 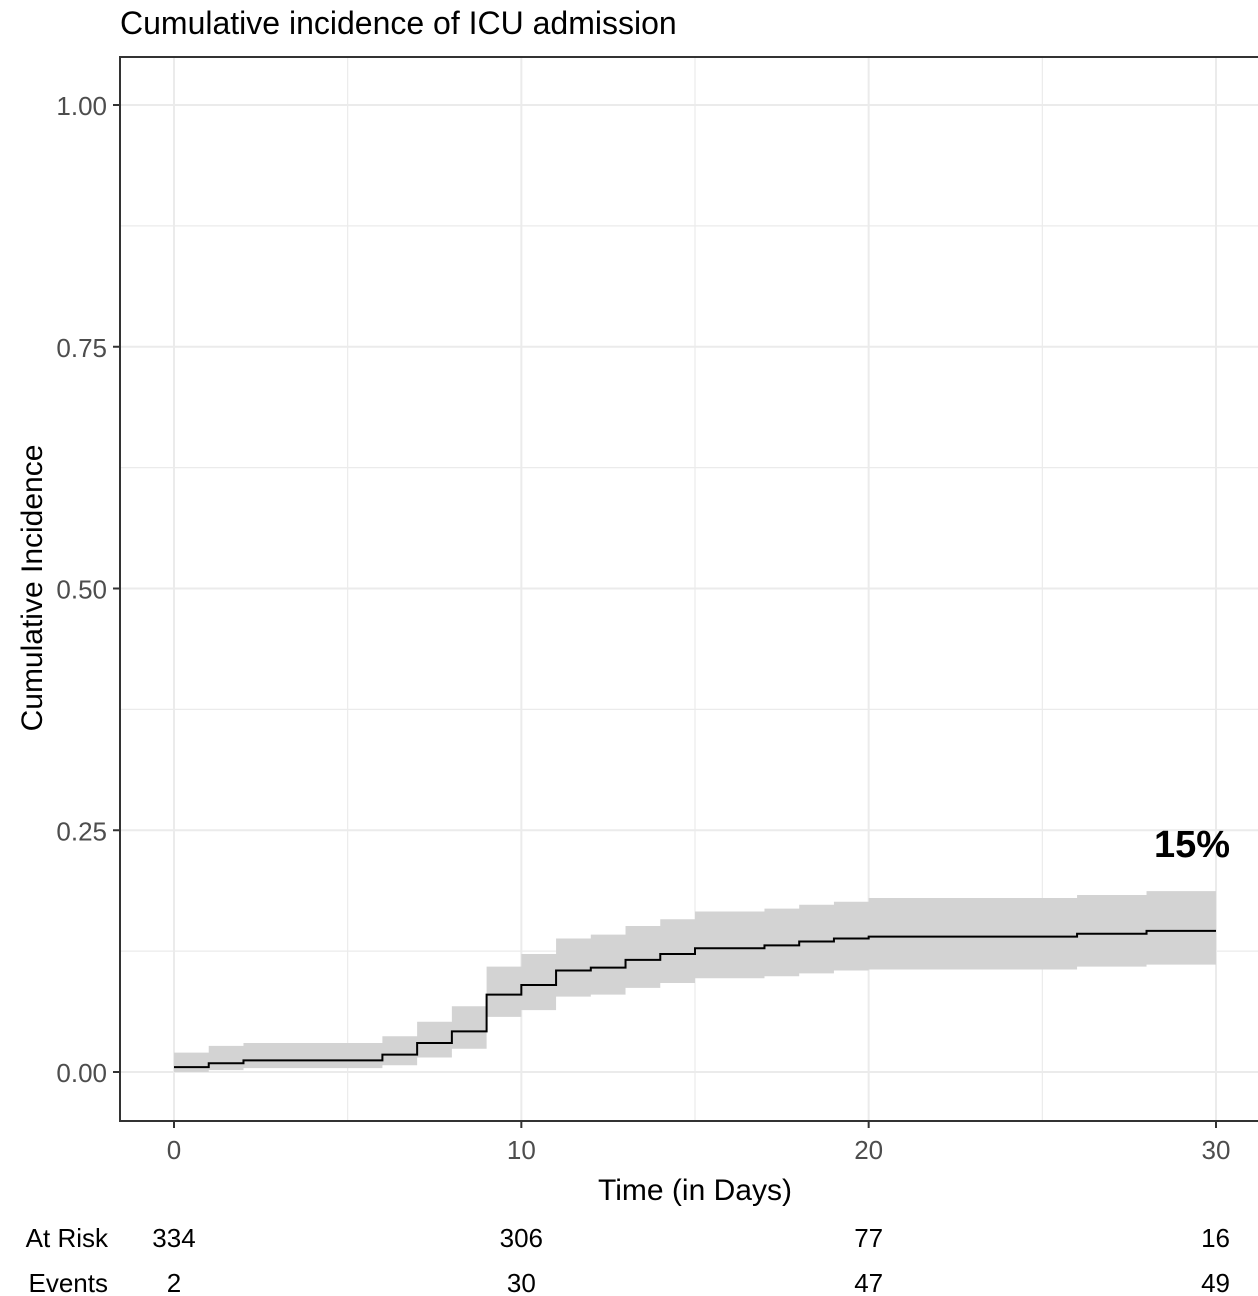 What do you see at coordinates (81, 348) in the screenshot?
I see `y-tick-label: 0.75` at bounding box center [81, 348].